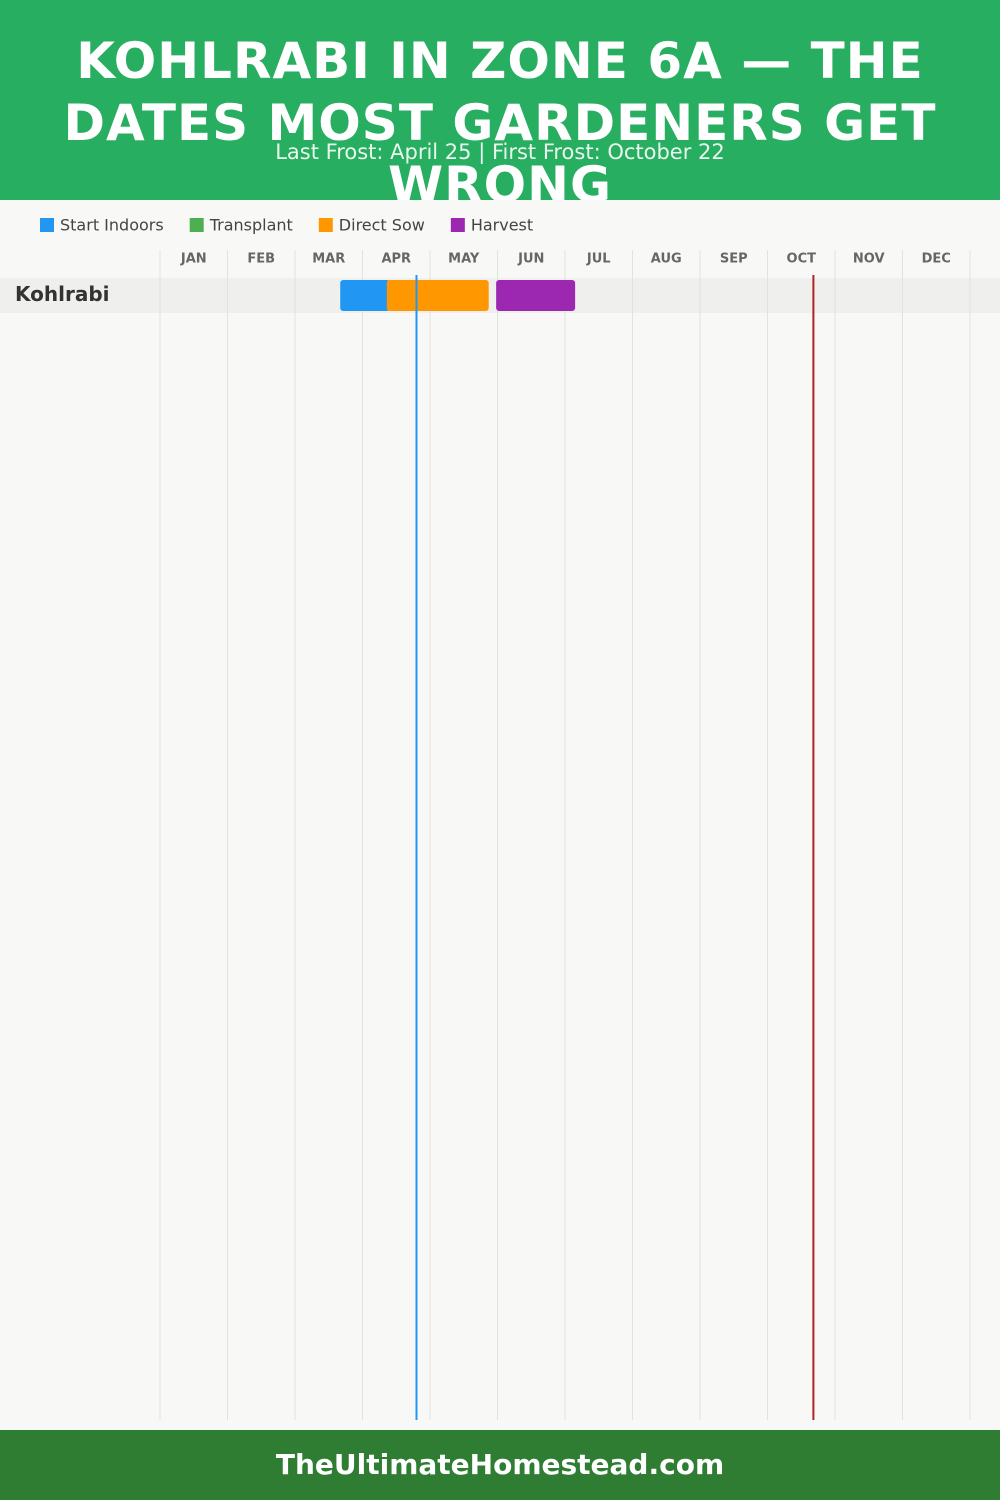  Describe the element at coordinates (464, 259) in the screenshot. I see `x-tick-label: MAY` at that location.